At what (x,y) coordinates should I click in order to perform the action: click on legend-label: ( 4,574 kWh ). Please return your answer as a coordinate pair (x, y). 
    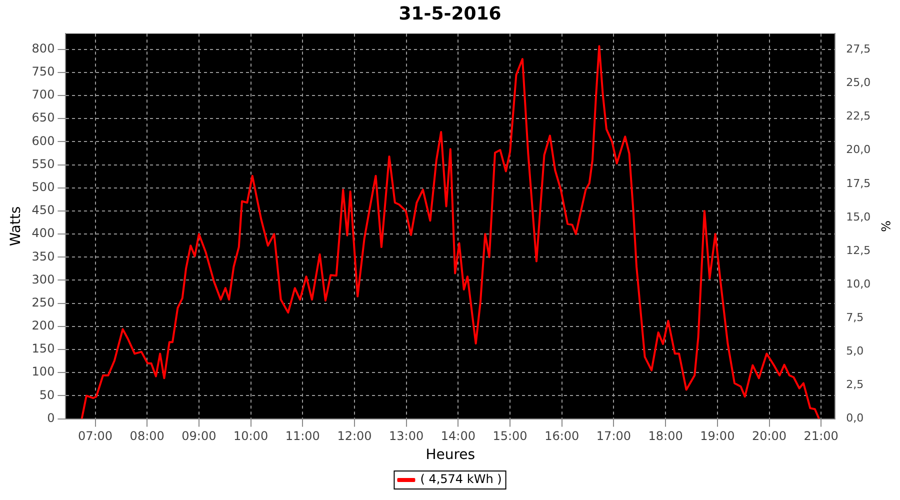
    Looking at the image, I should click on (461, 479).